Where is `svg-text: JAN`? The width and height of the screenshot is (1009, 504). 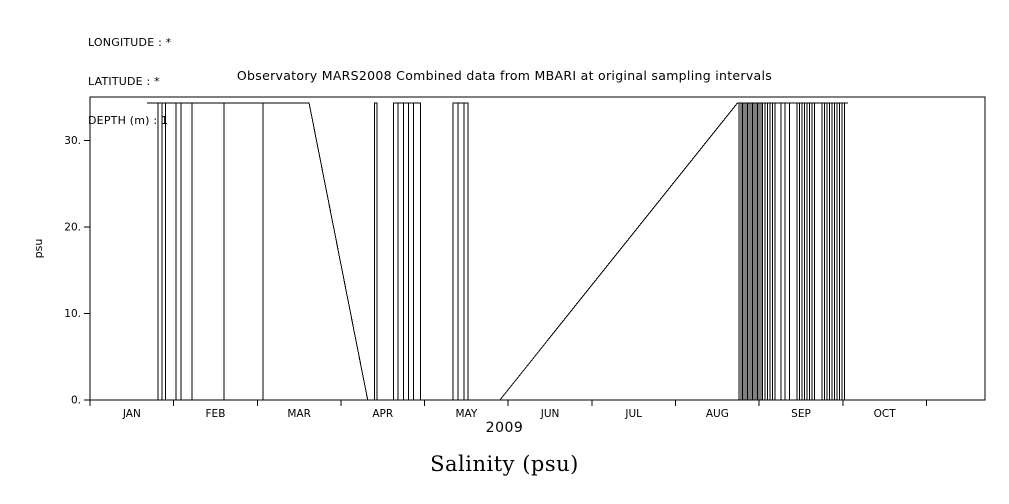 svg-text: JAN is located at coordinates (131, 414).